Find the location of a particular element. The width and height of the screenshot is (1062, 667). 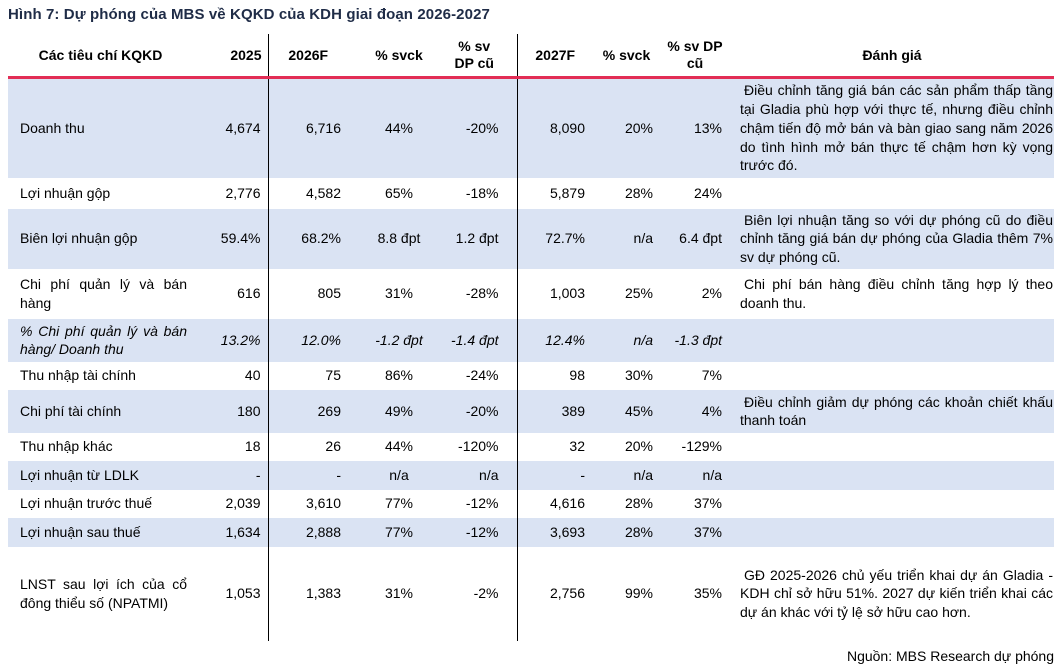

cell-2027f: 8,090 is located at coordinates (555, 127).